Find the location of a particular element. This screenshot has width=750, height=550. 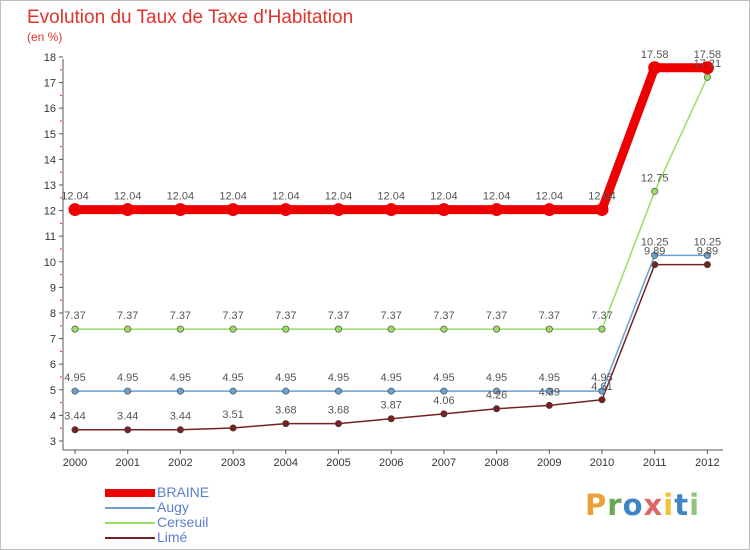

x-tick-label: 2006 is located at coordinates (391, 463).